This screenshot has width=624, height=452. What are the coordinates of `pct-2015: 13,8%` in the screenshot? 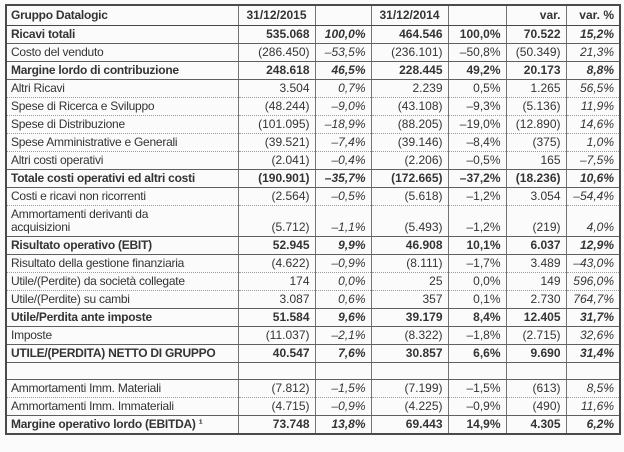 It's located at (342, 424).